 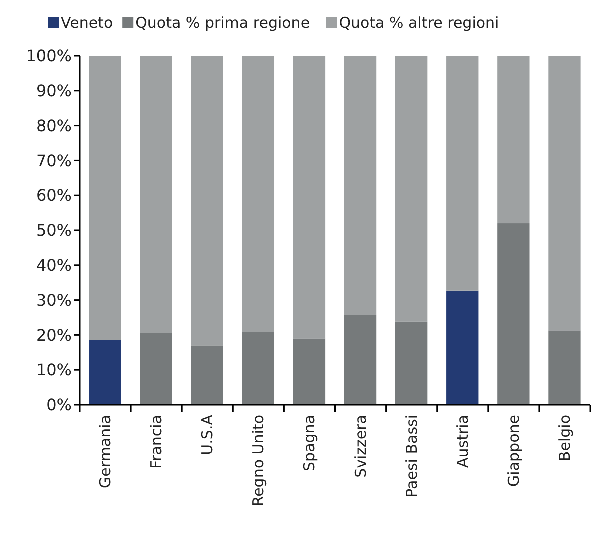 I want to click on y-tick-label: 50%, so click(x=54, y=230).